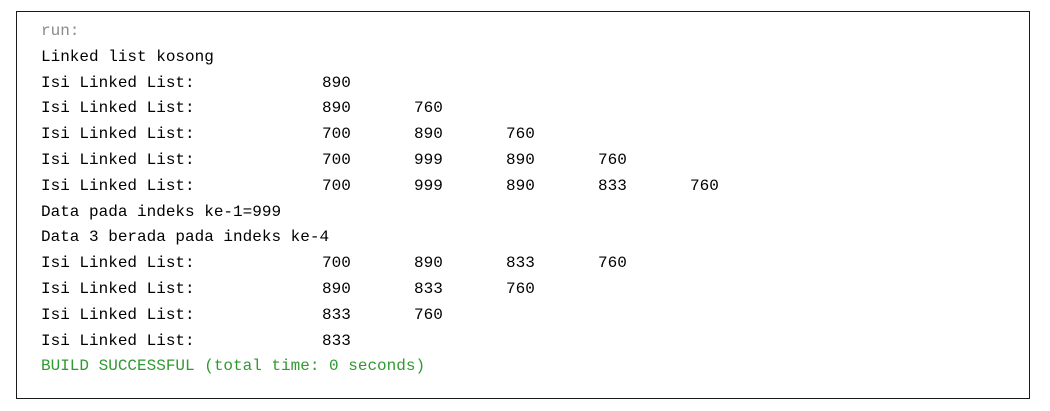 Image resolution: width=1050 pixels, height=411 pixels. I want to click on console-line-linked-list: Isi Linked List: 700 890 760, so click(411, 135).